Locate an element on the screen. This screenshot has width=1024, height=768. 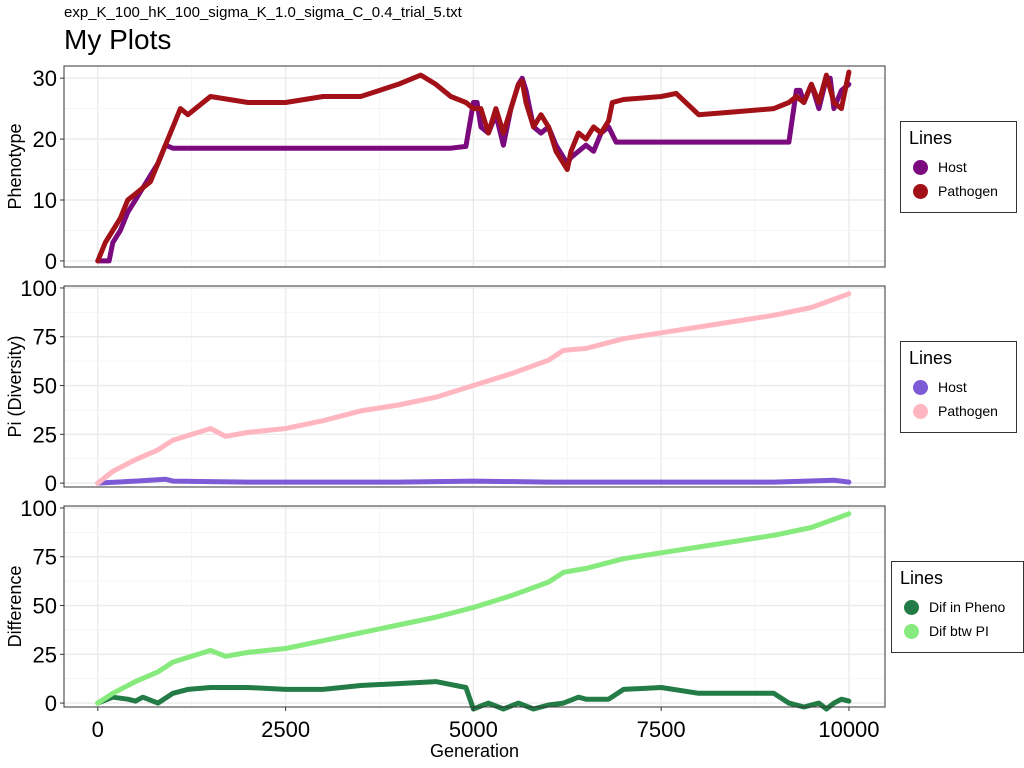
x-tick-label: 5000 is located at coordinates (473, 729).